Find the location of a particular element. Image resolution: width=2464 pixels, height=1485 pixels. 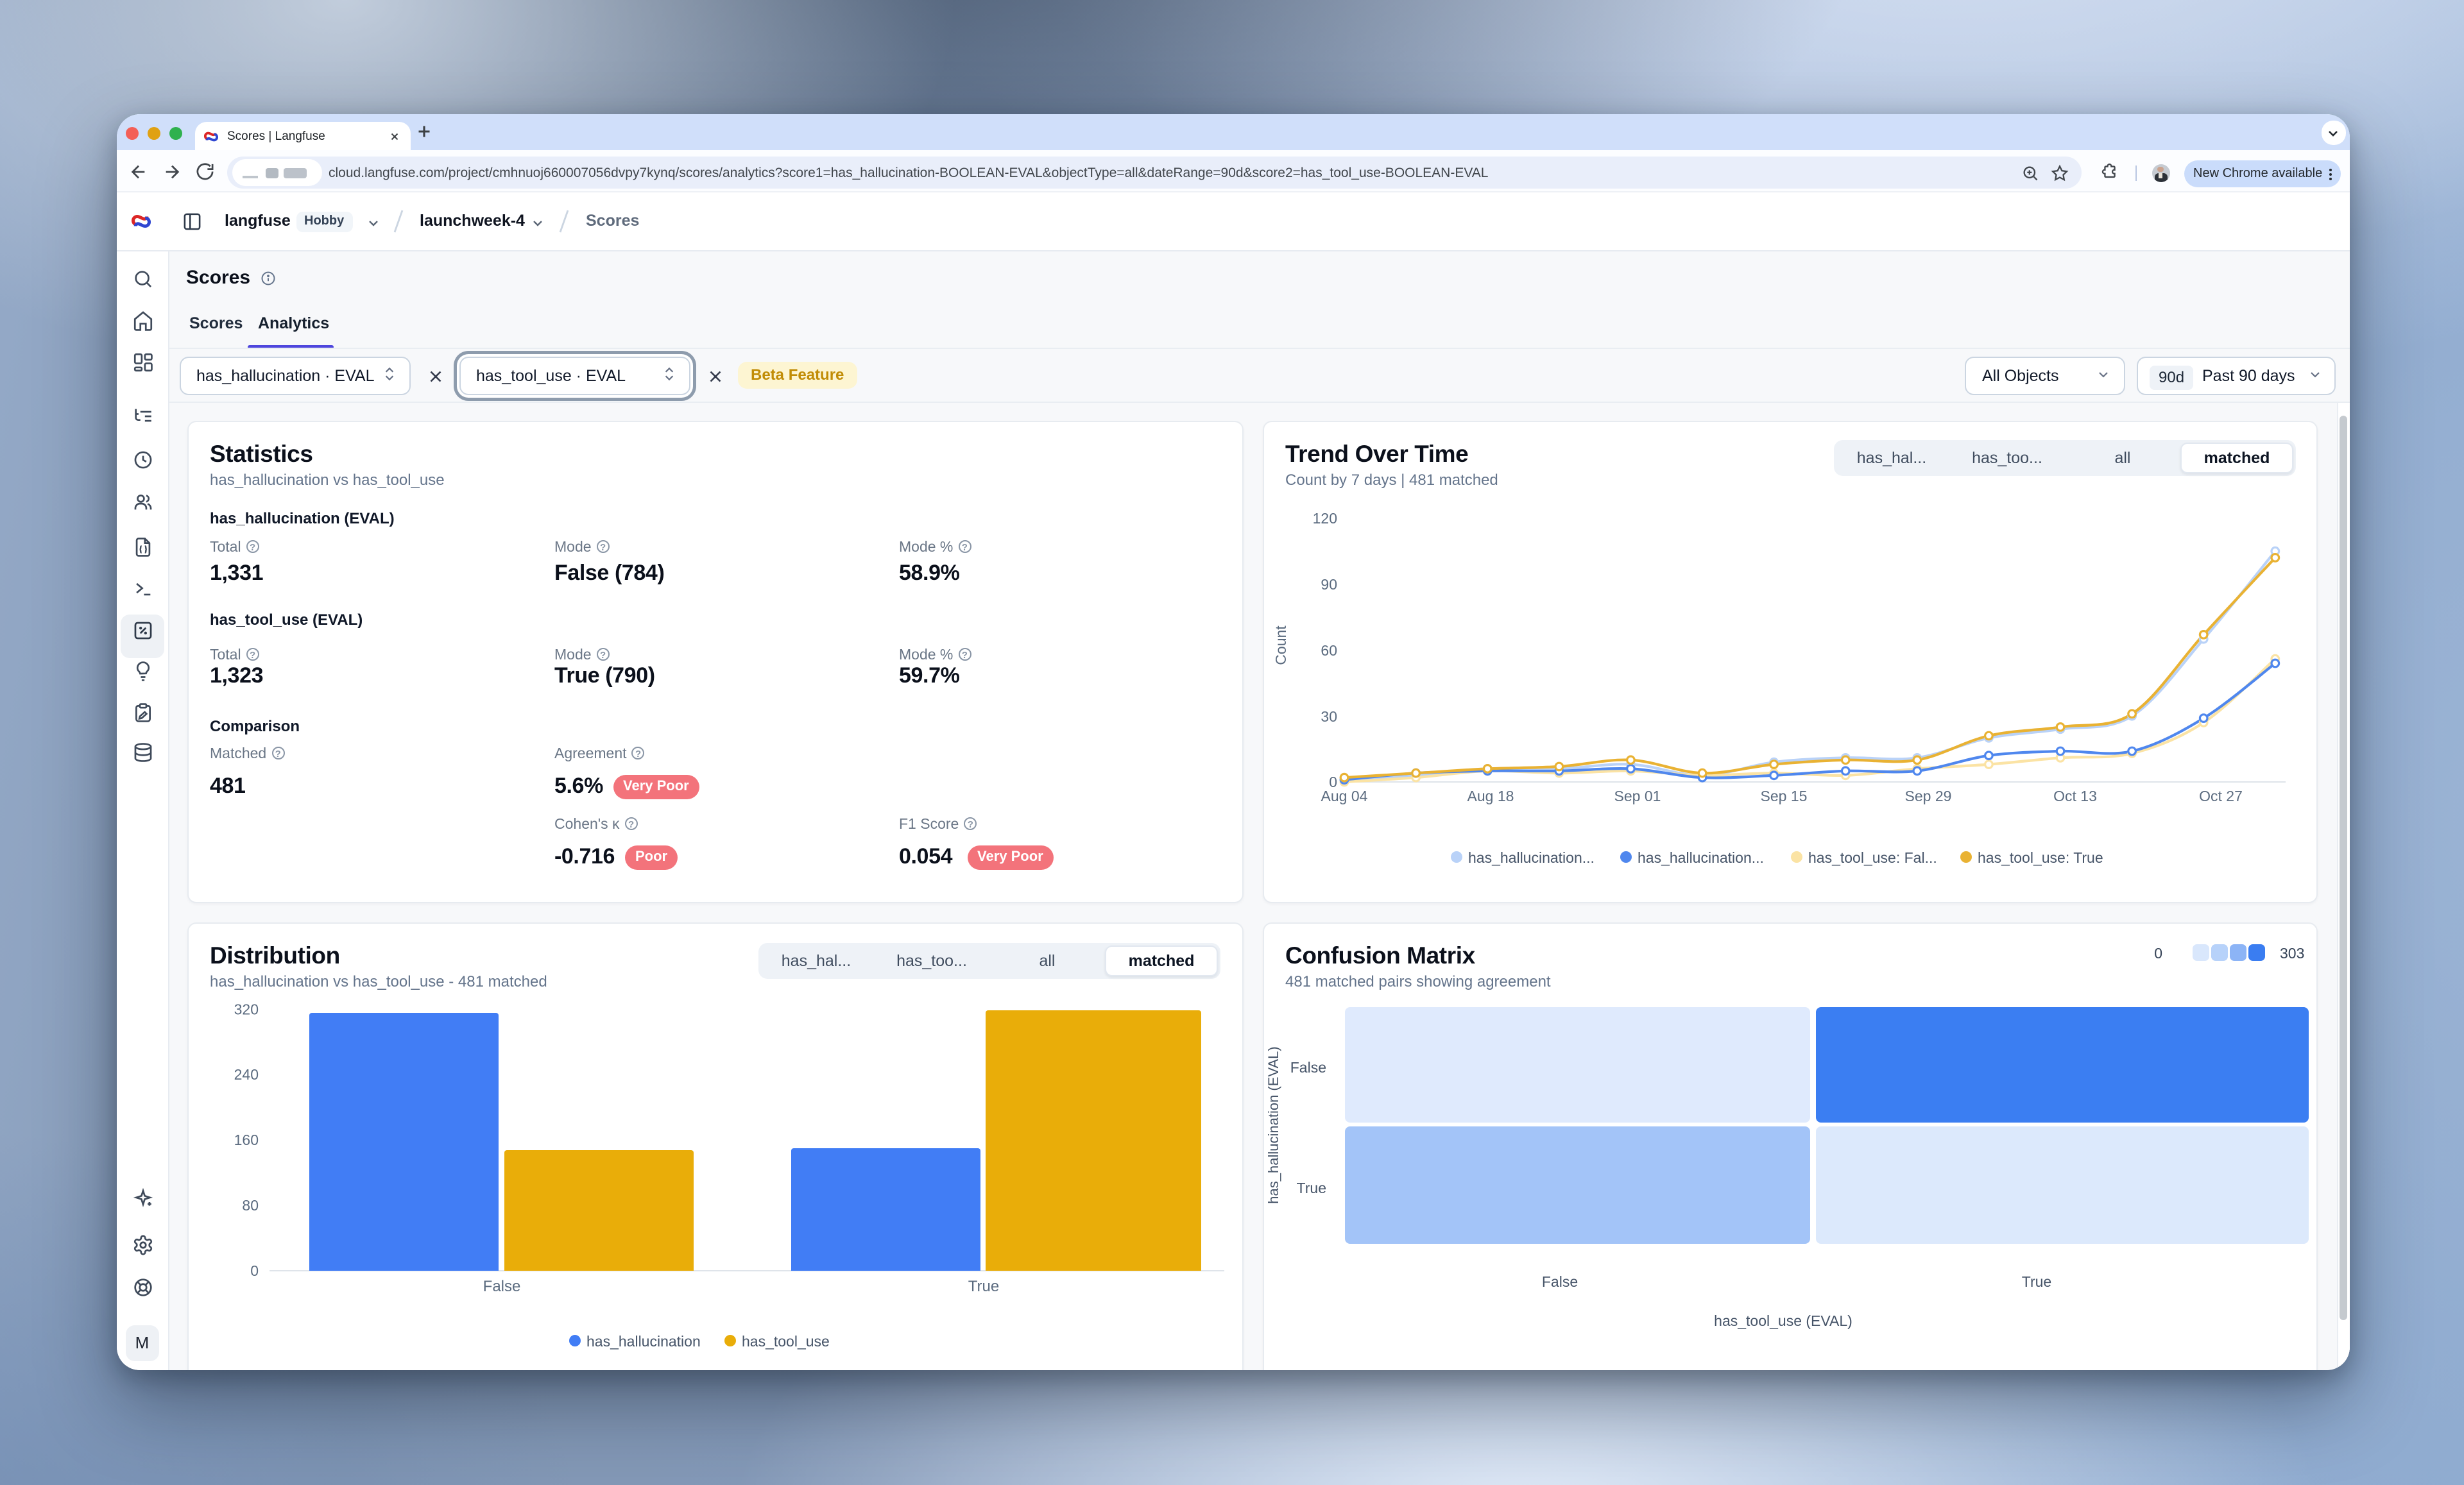

svg-text: 240 is located at coordinates (247, 1074).